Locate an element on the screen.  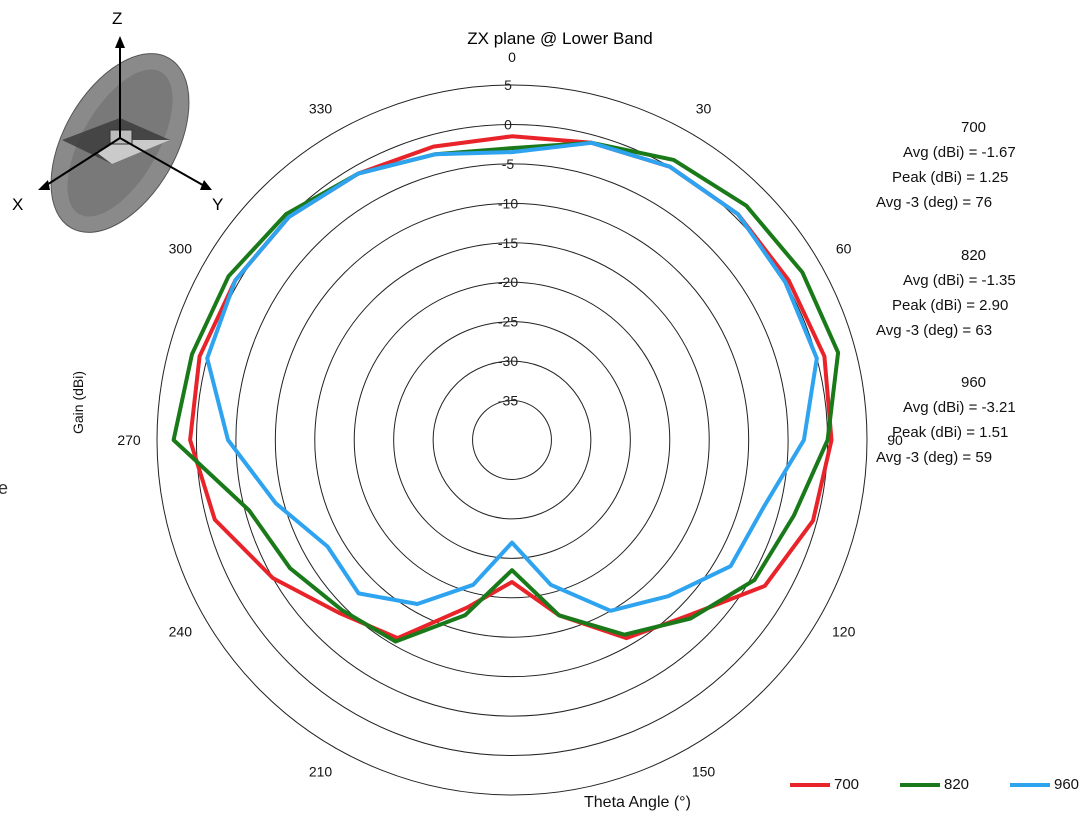
angle-tick-label: 180 is located at coordinates (512, 816).